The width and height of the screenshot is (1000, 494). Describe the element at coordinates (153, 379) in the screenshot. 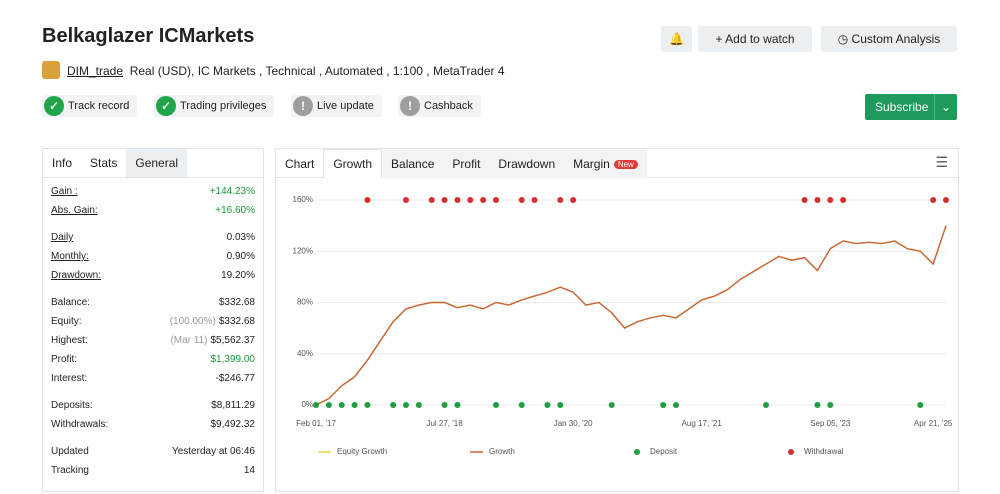

I see `stat-row: Interest: -$246.77` at that location.